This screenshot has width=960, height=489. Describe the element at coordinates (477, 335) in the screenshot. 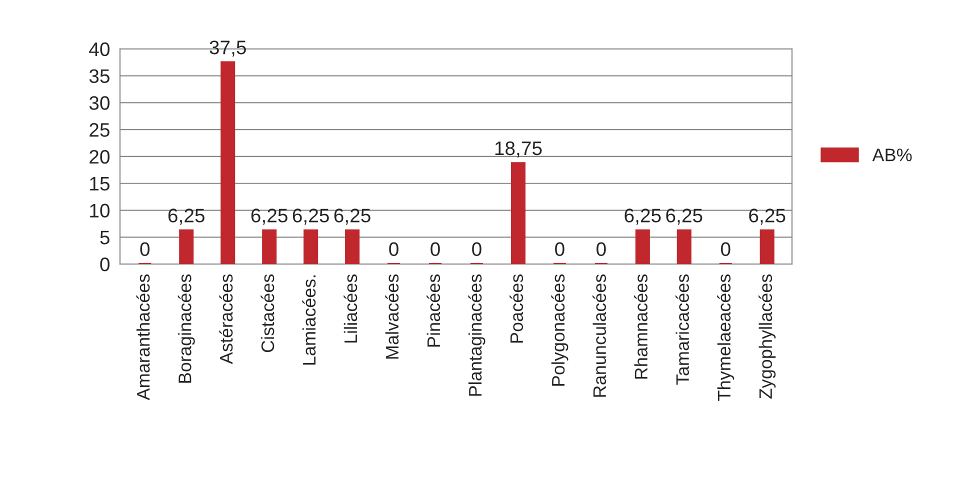

I see `x-tick-label: Plantaginacées` at that location.